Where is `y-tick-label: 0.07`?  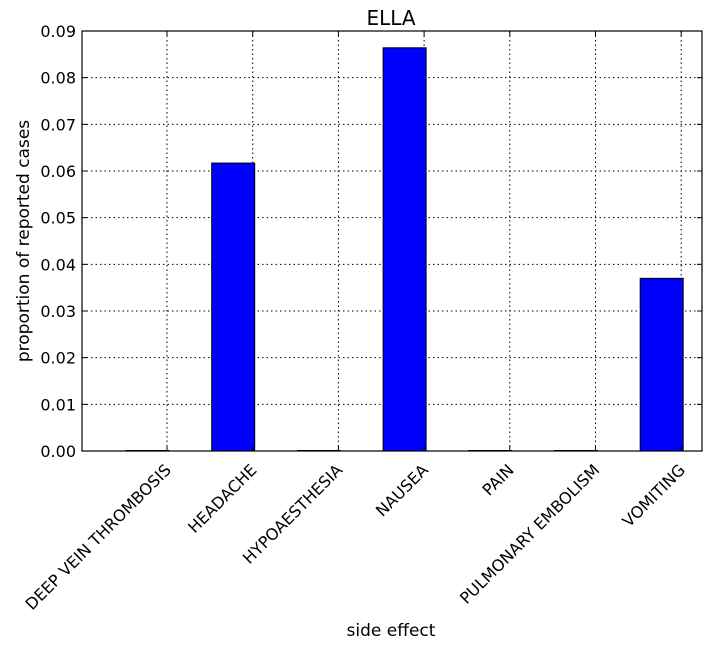 y-tick-label: 0.07 is located at coordinates (58, 124).